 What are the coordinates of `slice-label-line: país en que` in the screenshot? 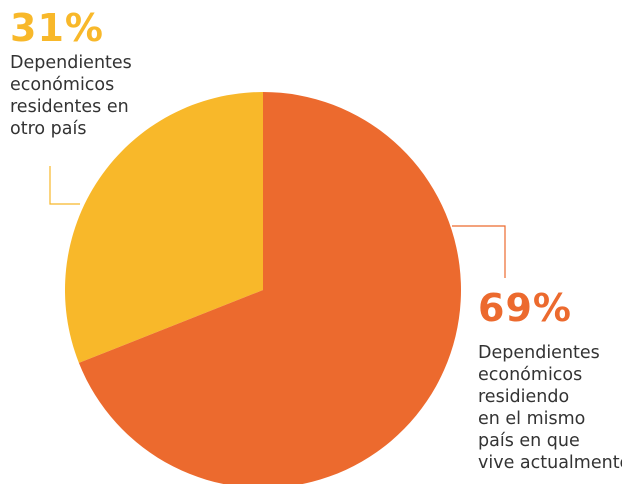 It's located at (529, 441).